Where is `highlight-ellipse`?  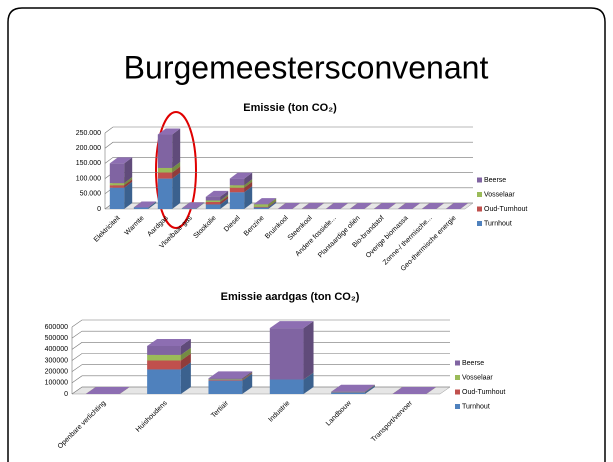
highlight-ellipse is located at coordinates (176, 170).